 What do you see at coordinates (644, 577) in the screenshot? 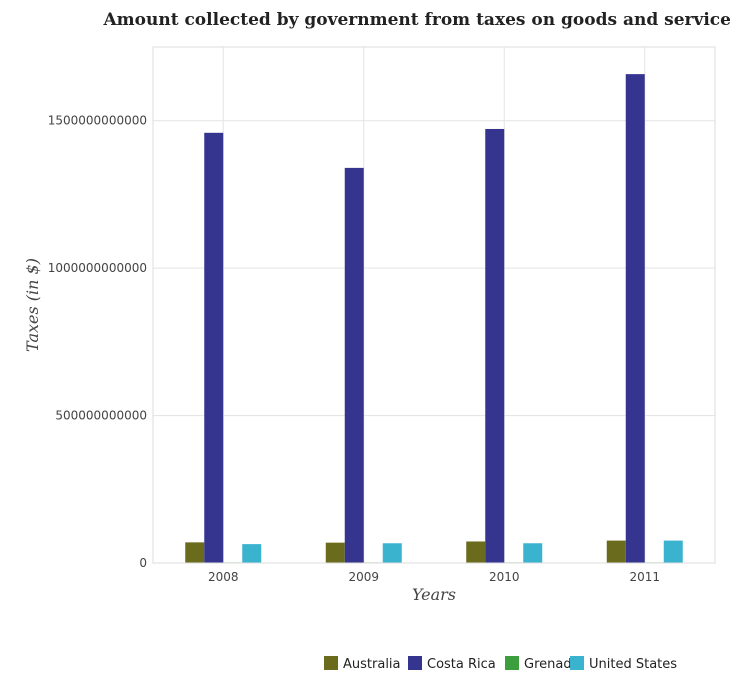
I see `x-tick-label: 2011` at bounding box center [644, 577].